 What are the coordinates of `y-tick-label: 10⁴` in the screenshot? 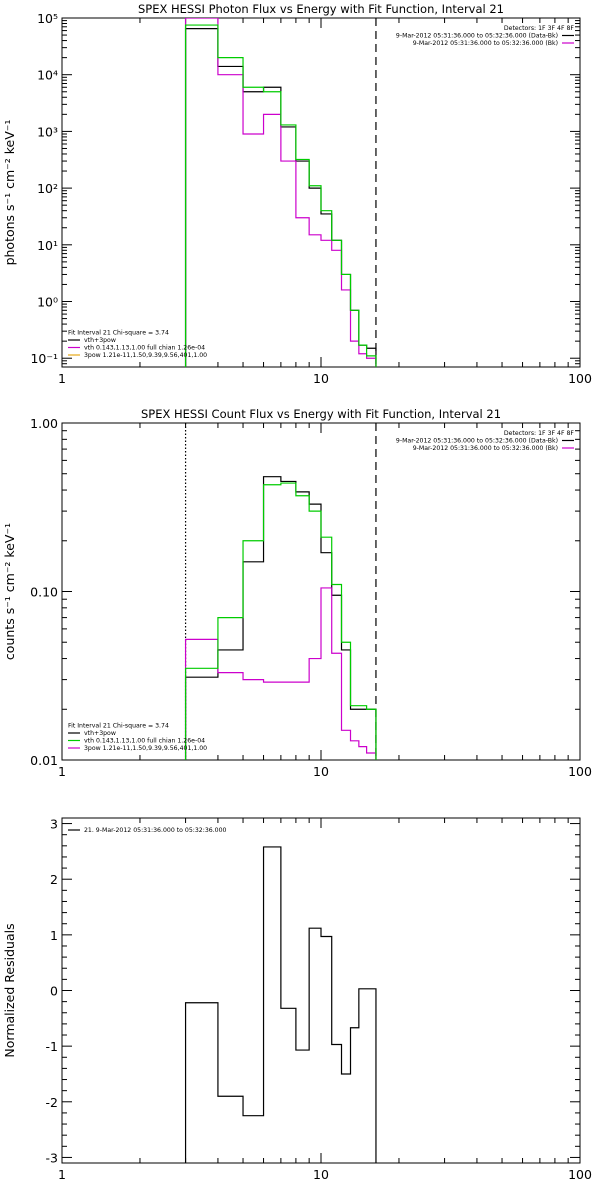 It's located at (47, 75).